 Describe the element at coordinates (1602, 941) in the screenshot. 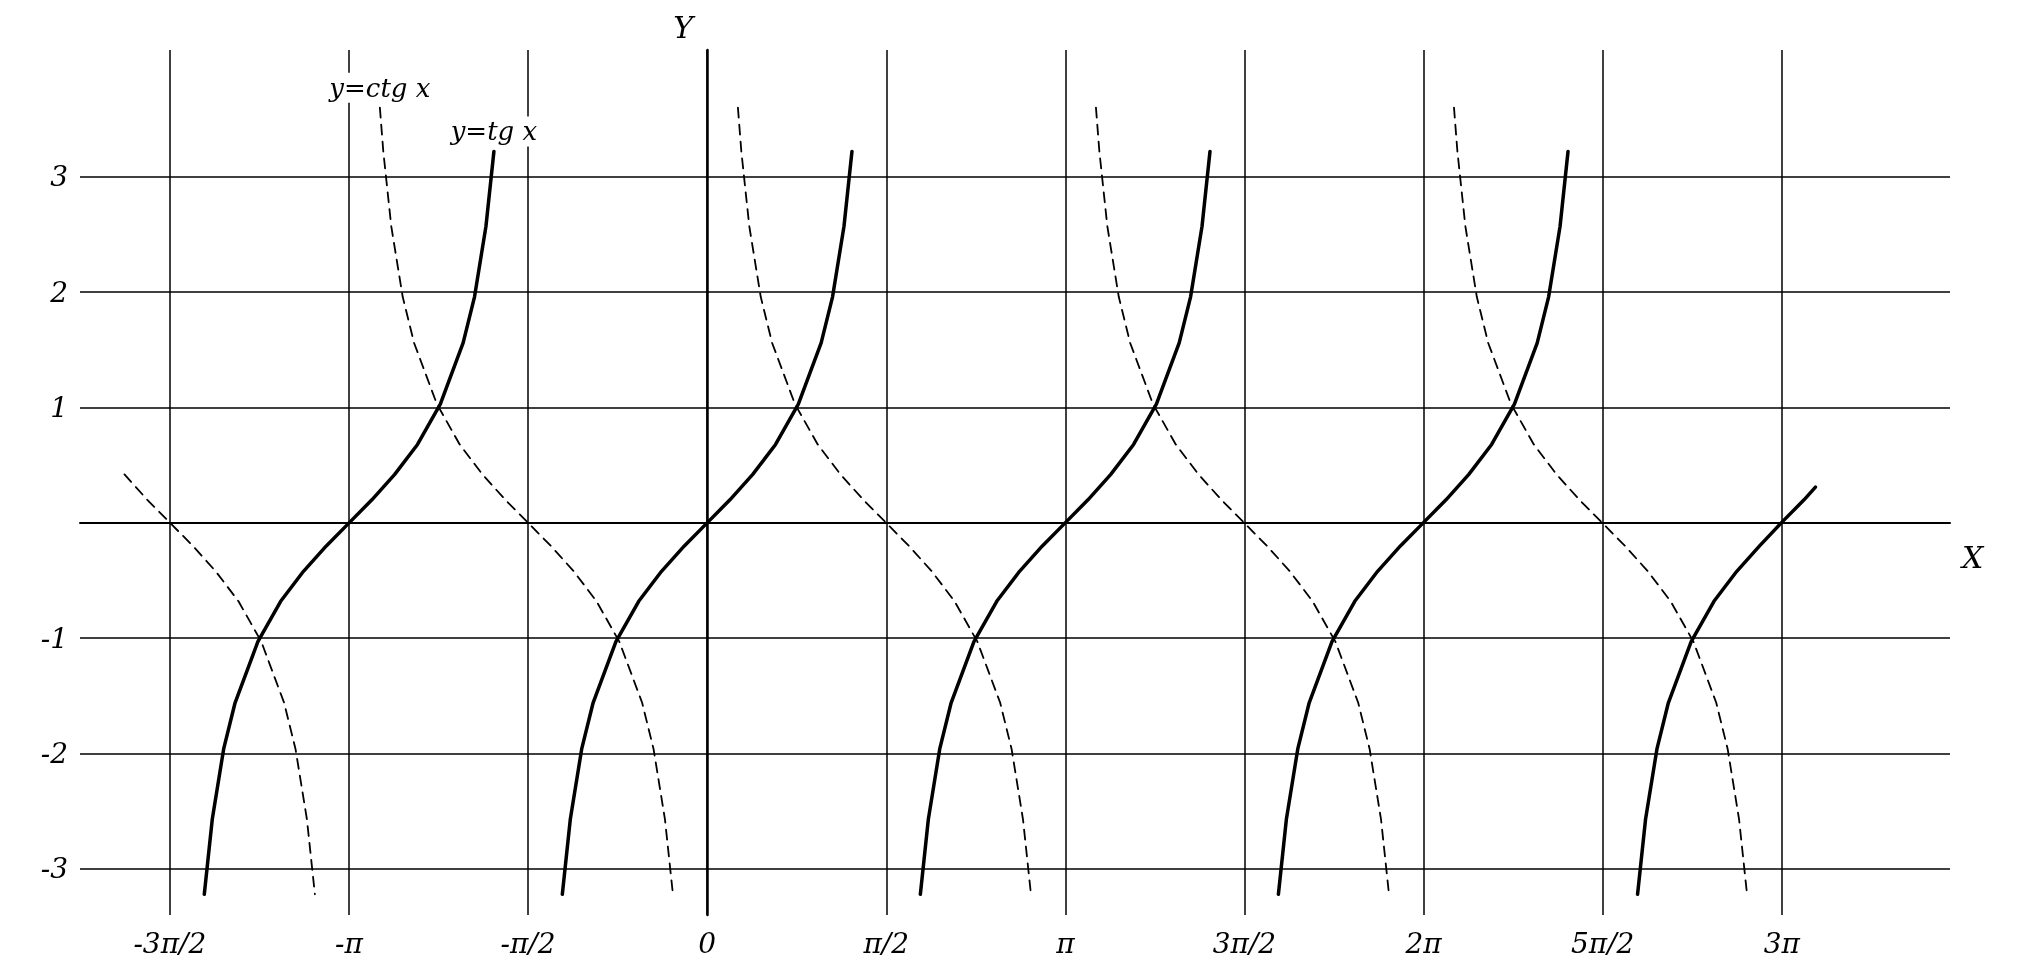

I see `x-tick-label: 5π/2` at that location.